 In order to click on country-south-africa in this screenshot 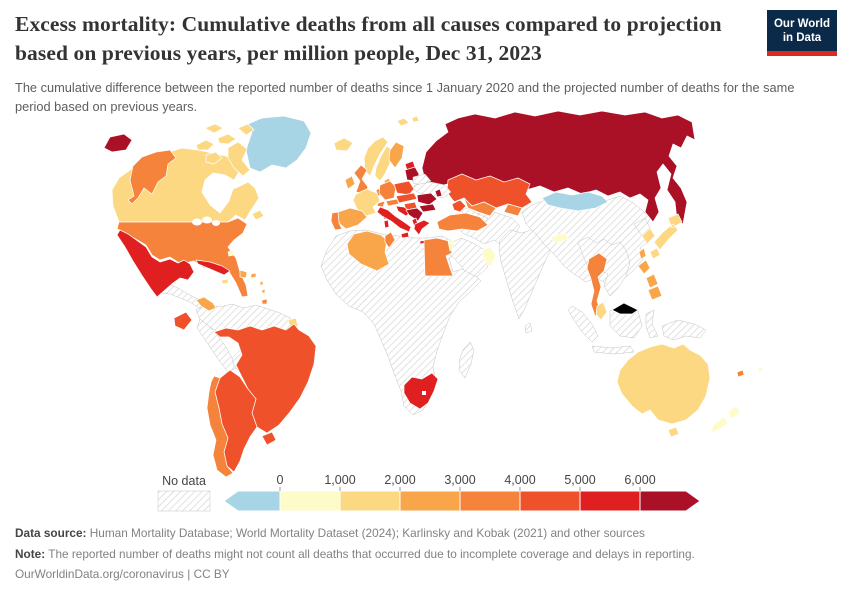, I will do `click(421, 391)`.